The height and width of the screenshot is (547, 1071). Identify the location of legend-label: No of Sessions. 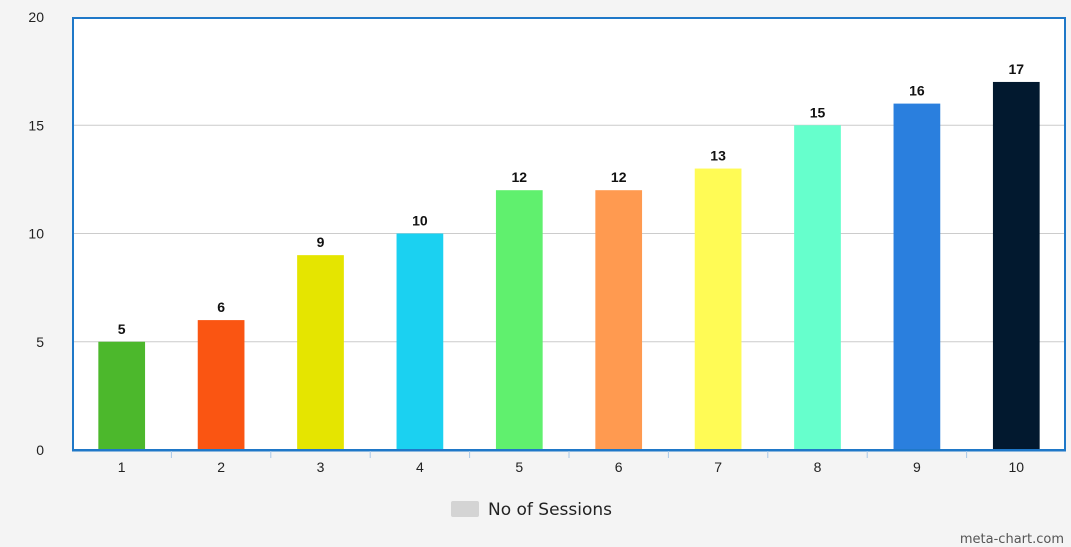
(550, 510).